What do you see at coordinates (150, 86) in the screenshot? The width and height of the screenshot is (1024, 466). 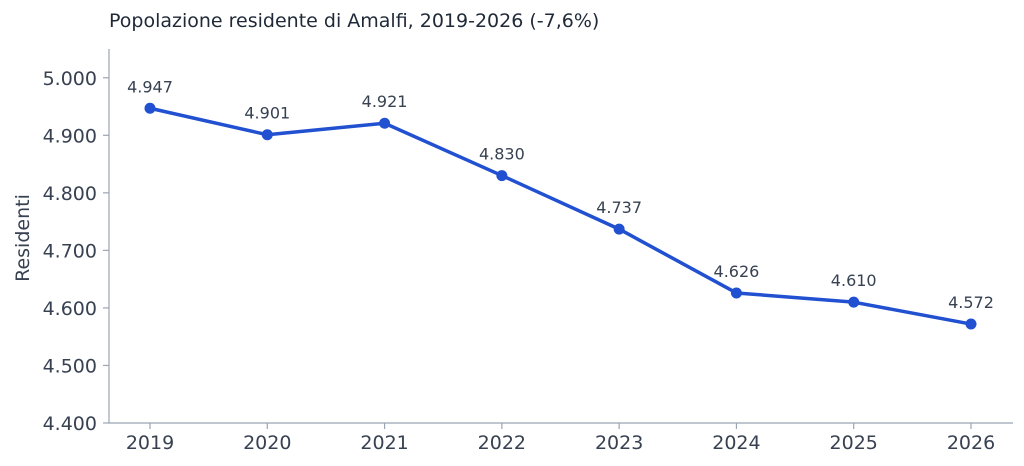 I see `data-label: 4.947` at bounding box center [150, 86].